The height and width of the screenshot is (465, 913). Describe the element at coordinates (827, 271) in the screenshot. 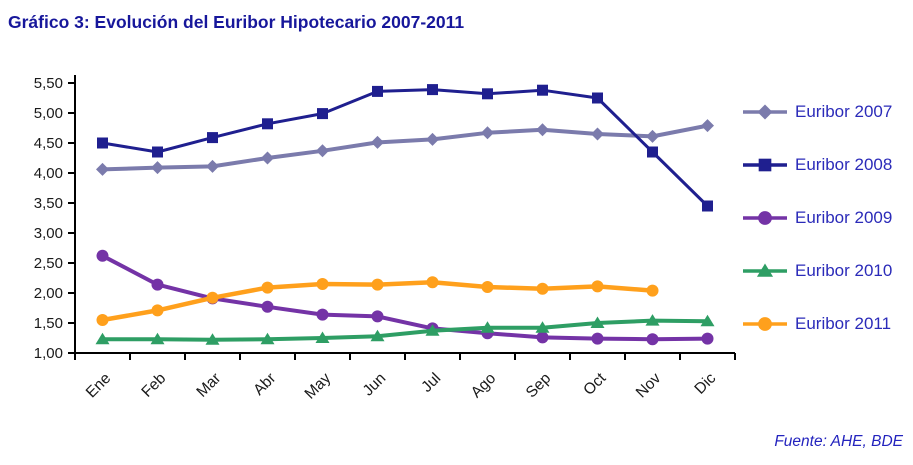

I see `legend-item-euribor-2010: Euribor 2010` at that location.